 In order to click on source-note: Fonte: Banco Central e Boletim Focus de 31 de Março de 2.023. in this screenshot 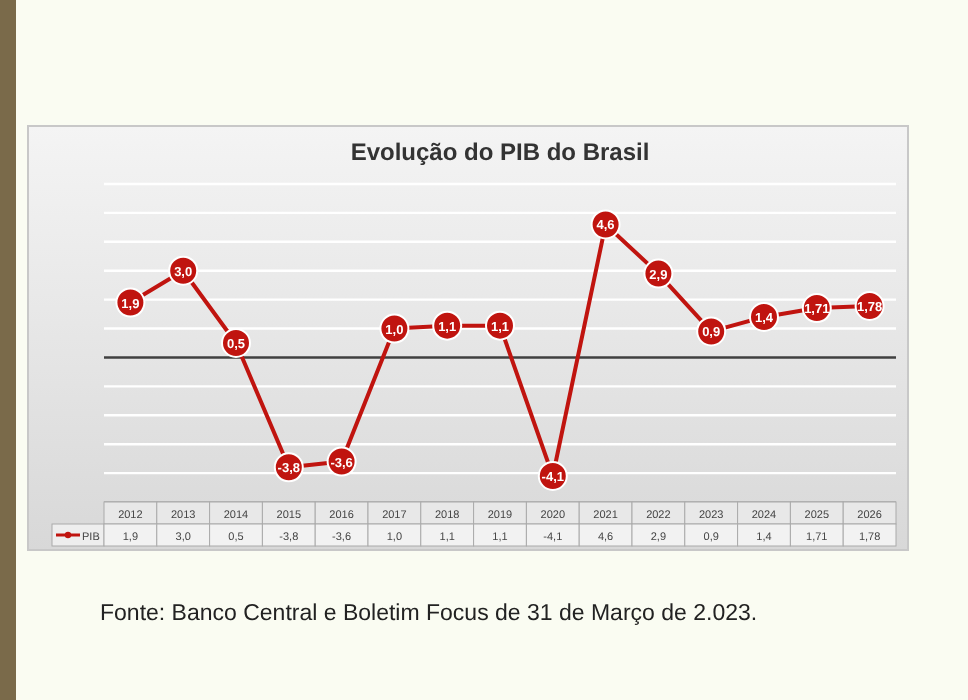, I will do `click(429, 614)`.